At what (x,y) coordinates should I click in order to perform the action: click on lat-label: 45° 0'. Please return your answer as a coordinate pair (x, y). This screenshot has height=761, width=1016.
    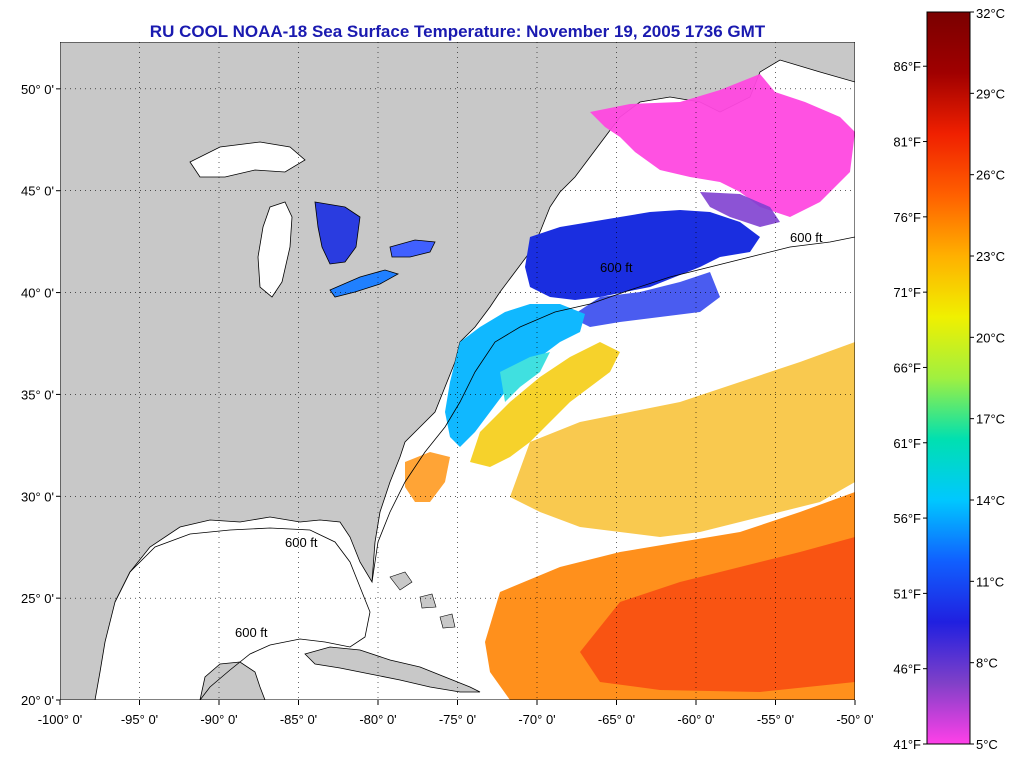
    Looking at the image, I should click on (37, 191).